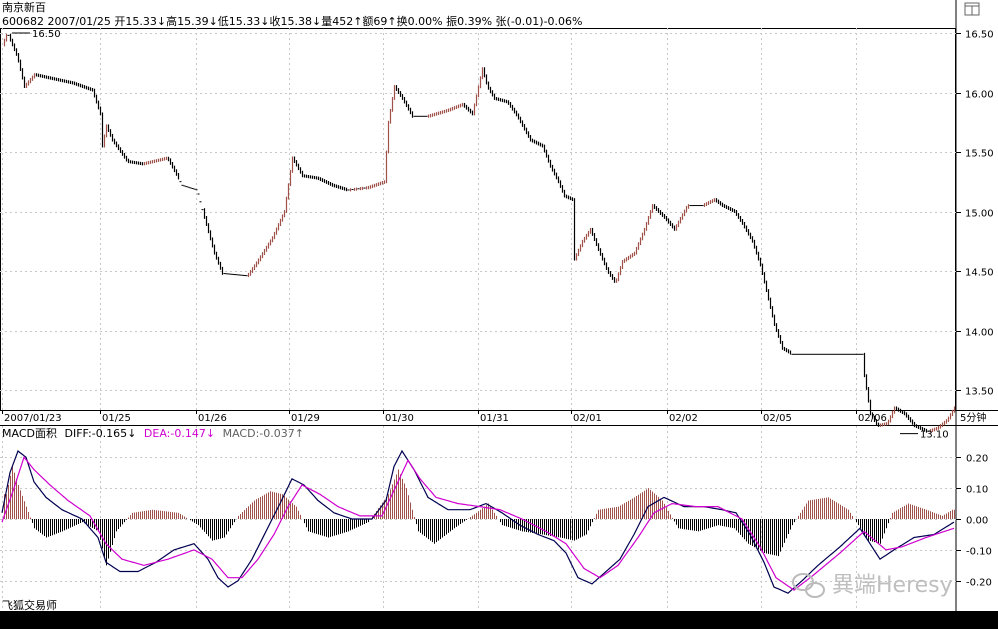 This screenshot has height=629, width=998. I want to click on macd-arrow: ↑, so click(299, 433).